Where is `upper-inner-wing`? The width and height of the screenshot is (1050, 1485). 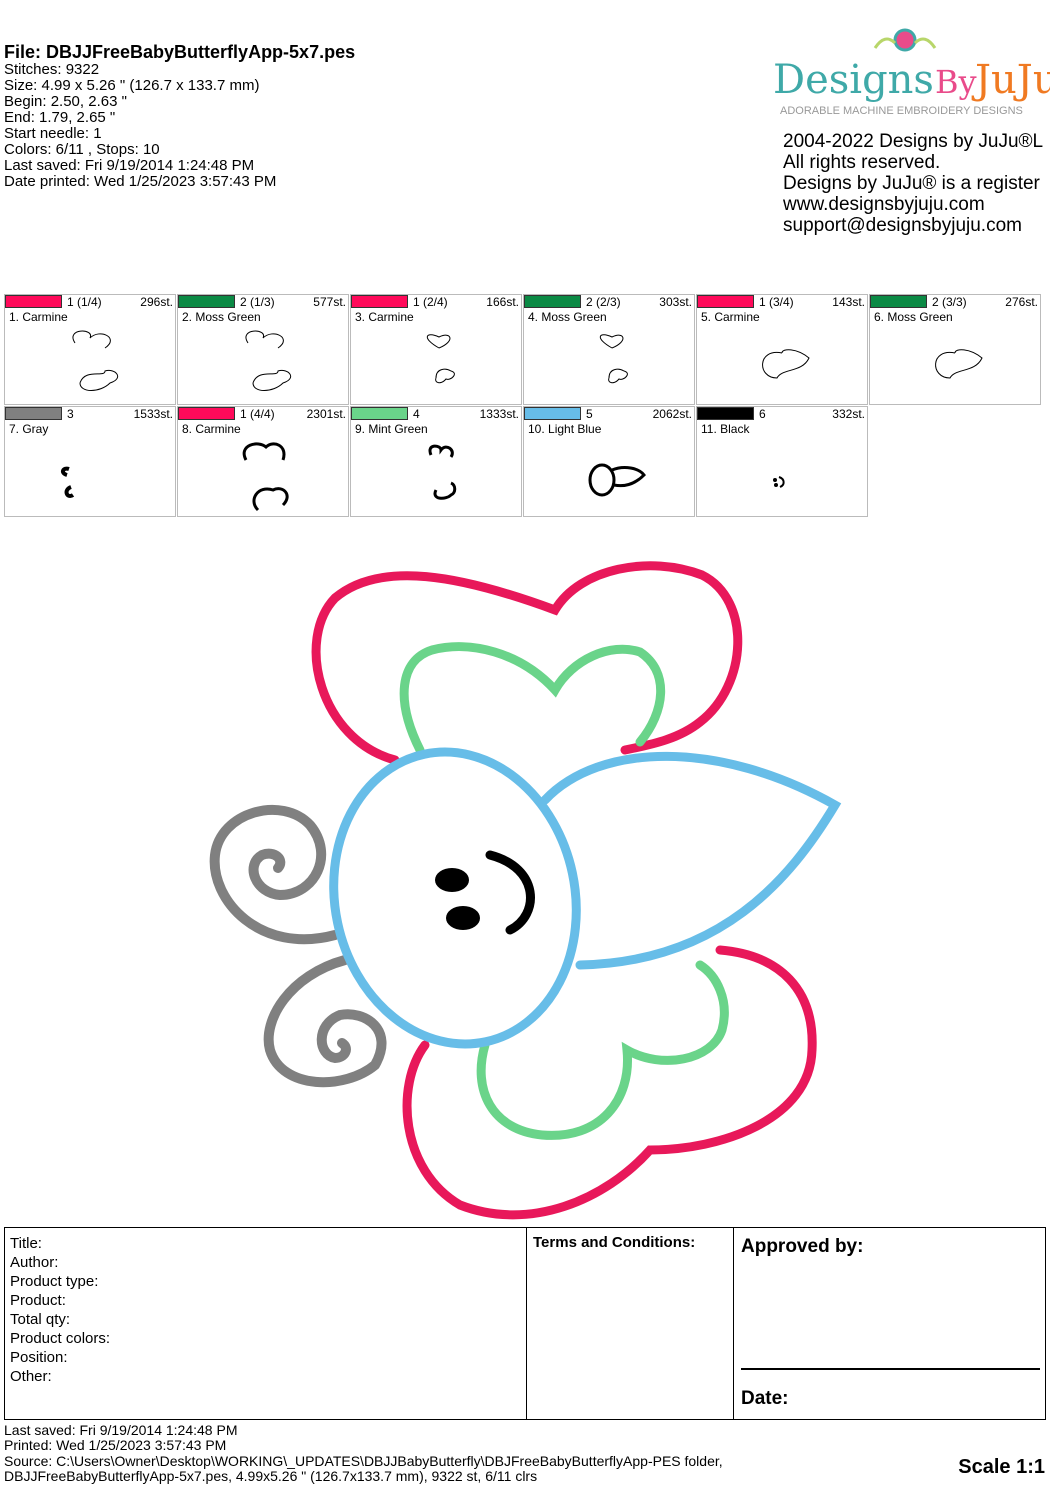
upper-inner-wing is located at coordinates (532, 698).